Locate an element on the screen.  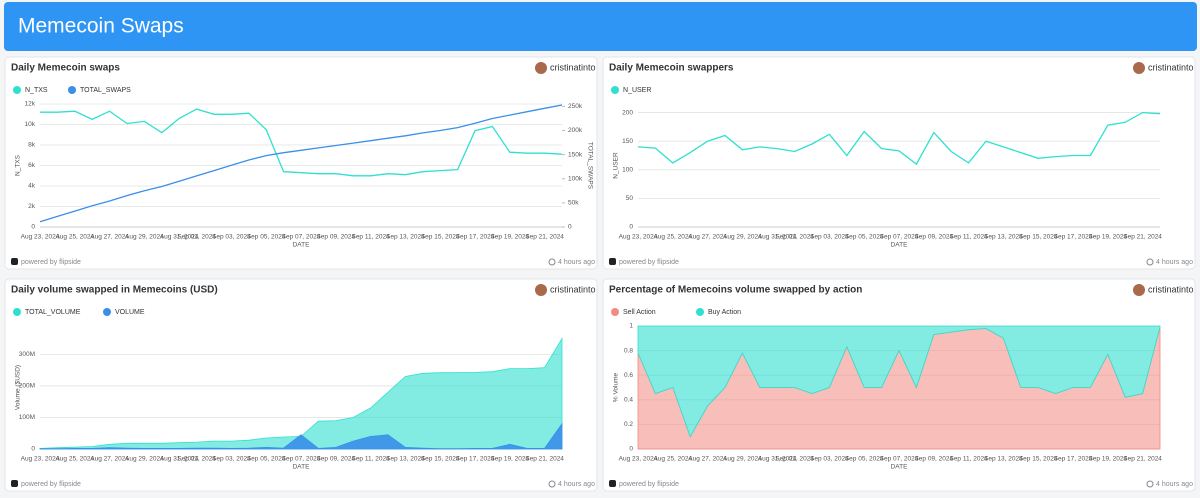
y-tick-label: 6k is located at coordinates (32, 165).